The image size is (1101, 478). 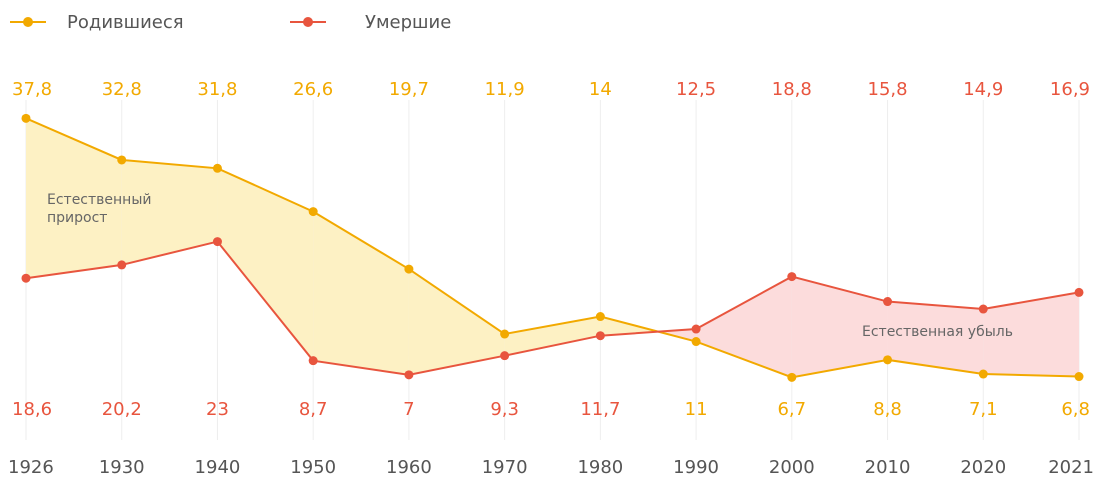 I want to click on value-label: 7,1, so click(x=983, y=409).